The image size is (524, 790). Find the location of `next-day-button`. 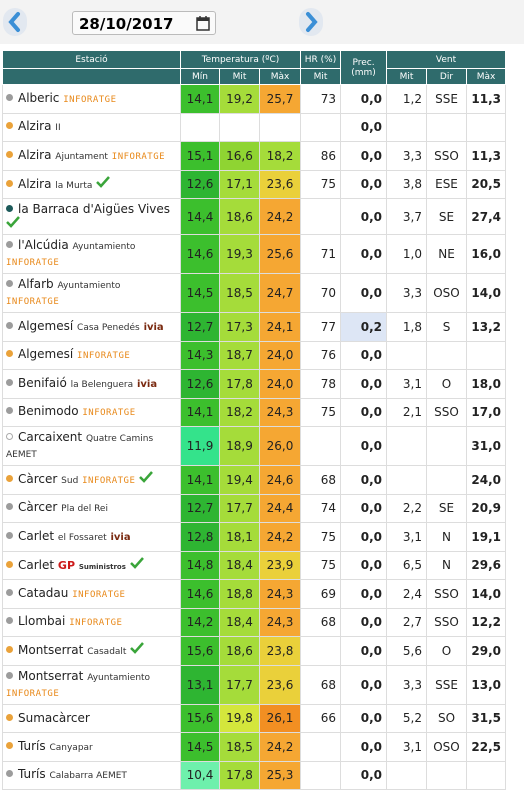

next-day-button is located at coordinates (311, 22).